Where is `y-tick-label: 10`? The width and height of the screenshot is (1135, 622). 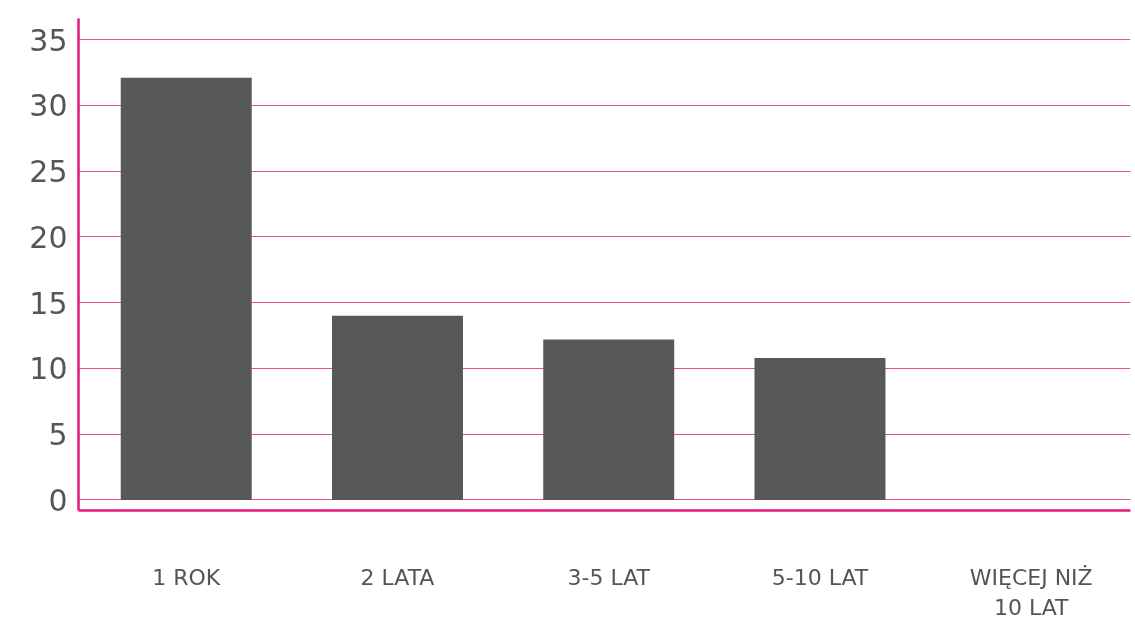 y-tick-label: 10 is located at coordinates (48, 369).